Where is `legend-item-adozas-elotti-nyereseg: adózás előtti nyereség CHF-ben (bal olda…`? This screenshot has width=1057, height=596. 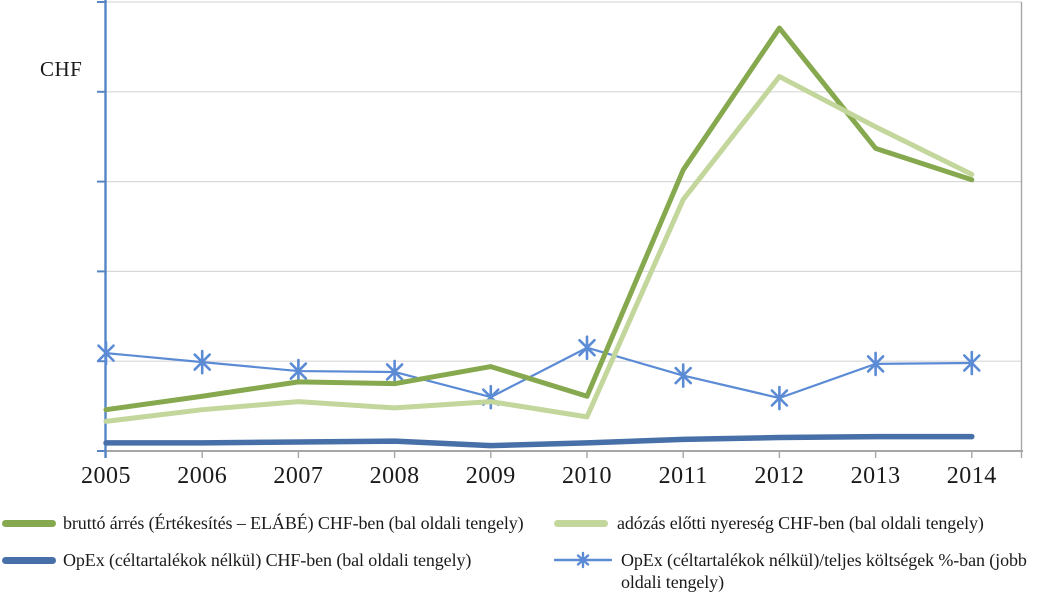
legend-item-adozas-elotti-nyereseg: adózás előtti nyereség CHF-ben (bal olda… is located at coordinates (805, 523).